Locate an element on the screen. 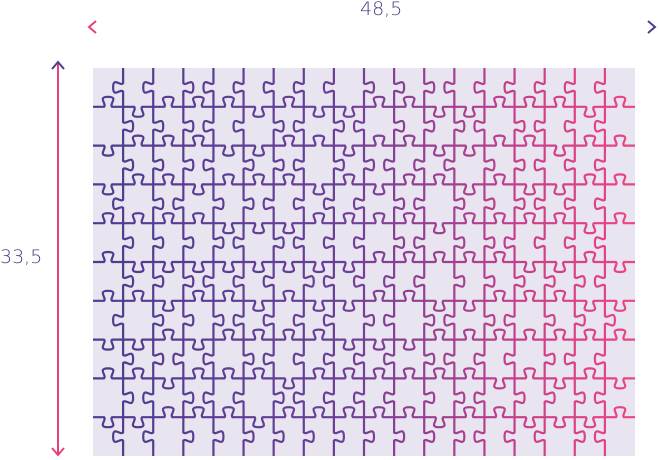 Image resolution: width=660 pixels, height=460 pixels. height-label: 33,5 is located at coordinates (21, 257).